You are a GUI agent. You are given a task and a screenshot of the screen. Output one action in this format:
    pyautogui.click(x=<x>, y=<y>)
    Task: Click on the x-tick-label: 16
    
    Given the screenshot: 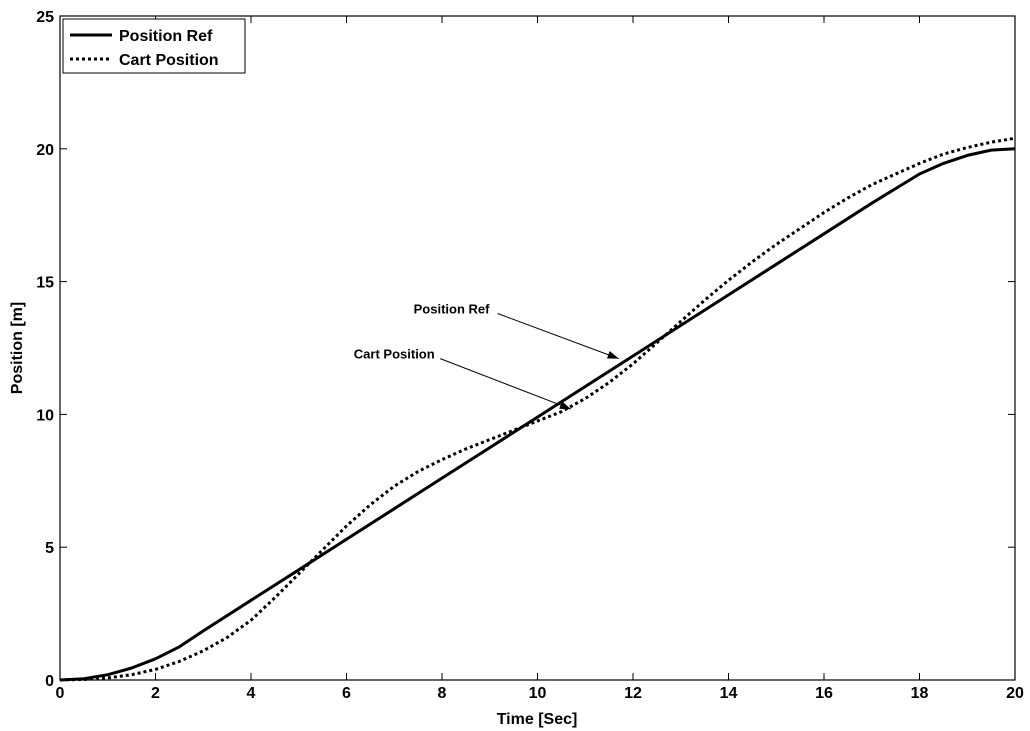 What is the action you would take?
    pyautogui.click(x=824, y=693)
    